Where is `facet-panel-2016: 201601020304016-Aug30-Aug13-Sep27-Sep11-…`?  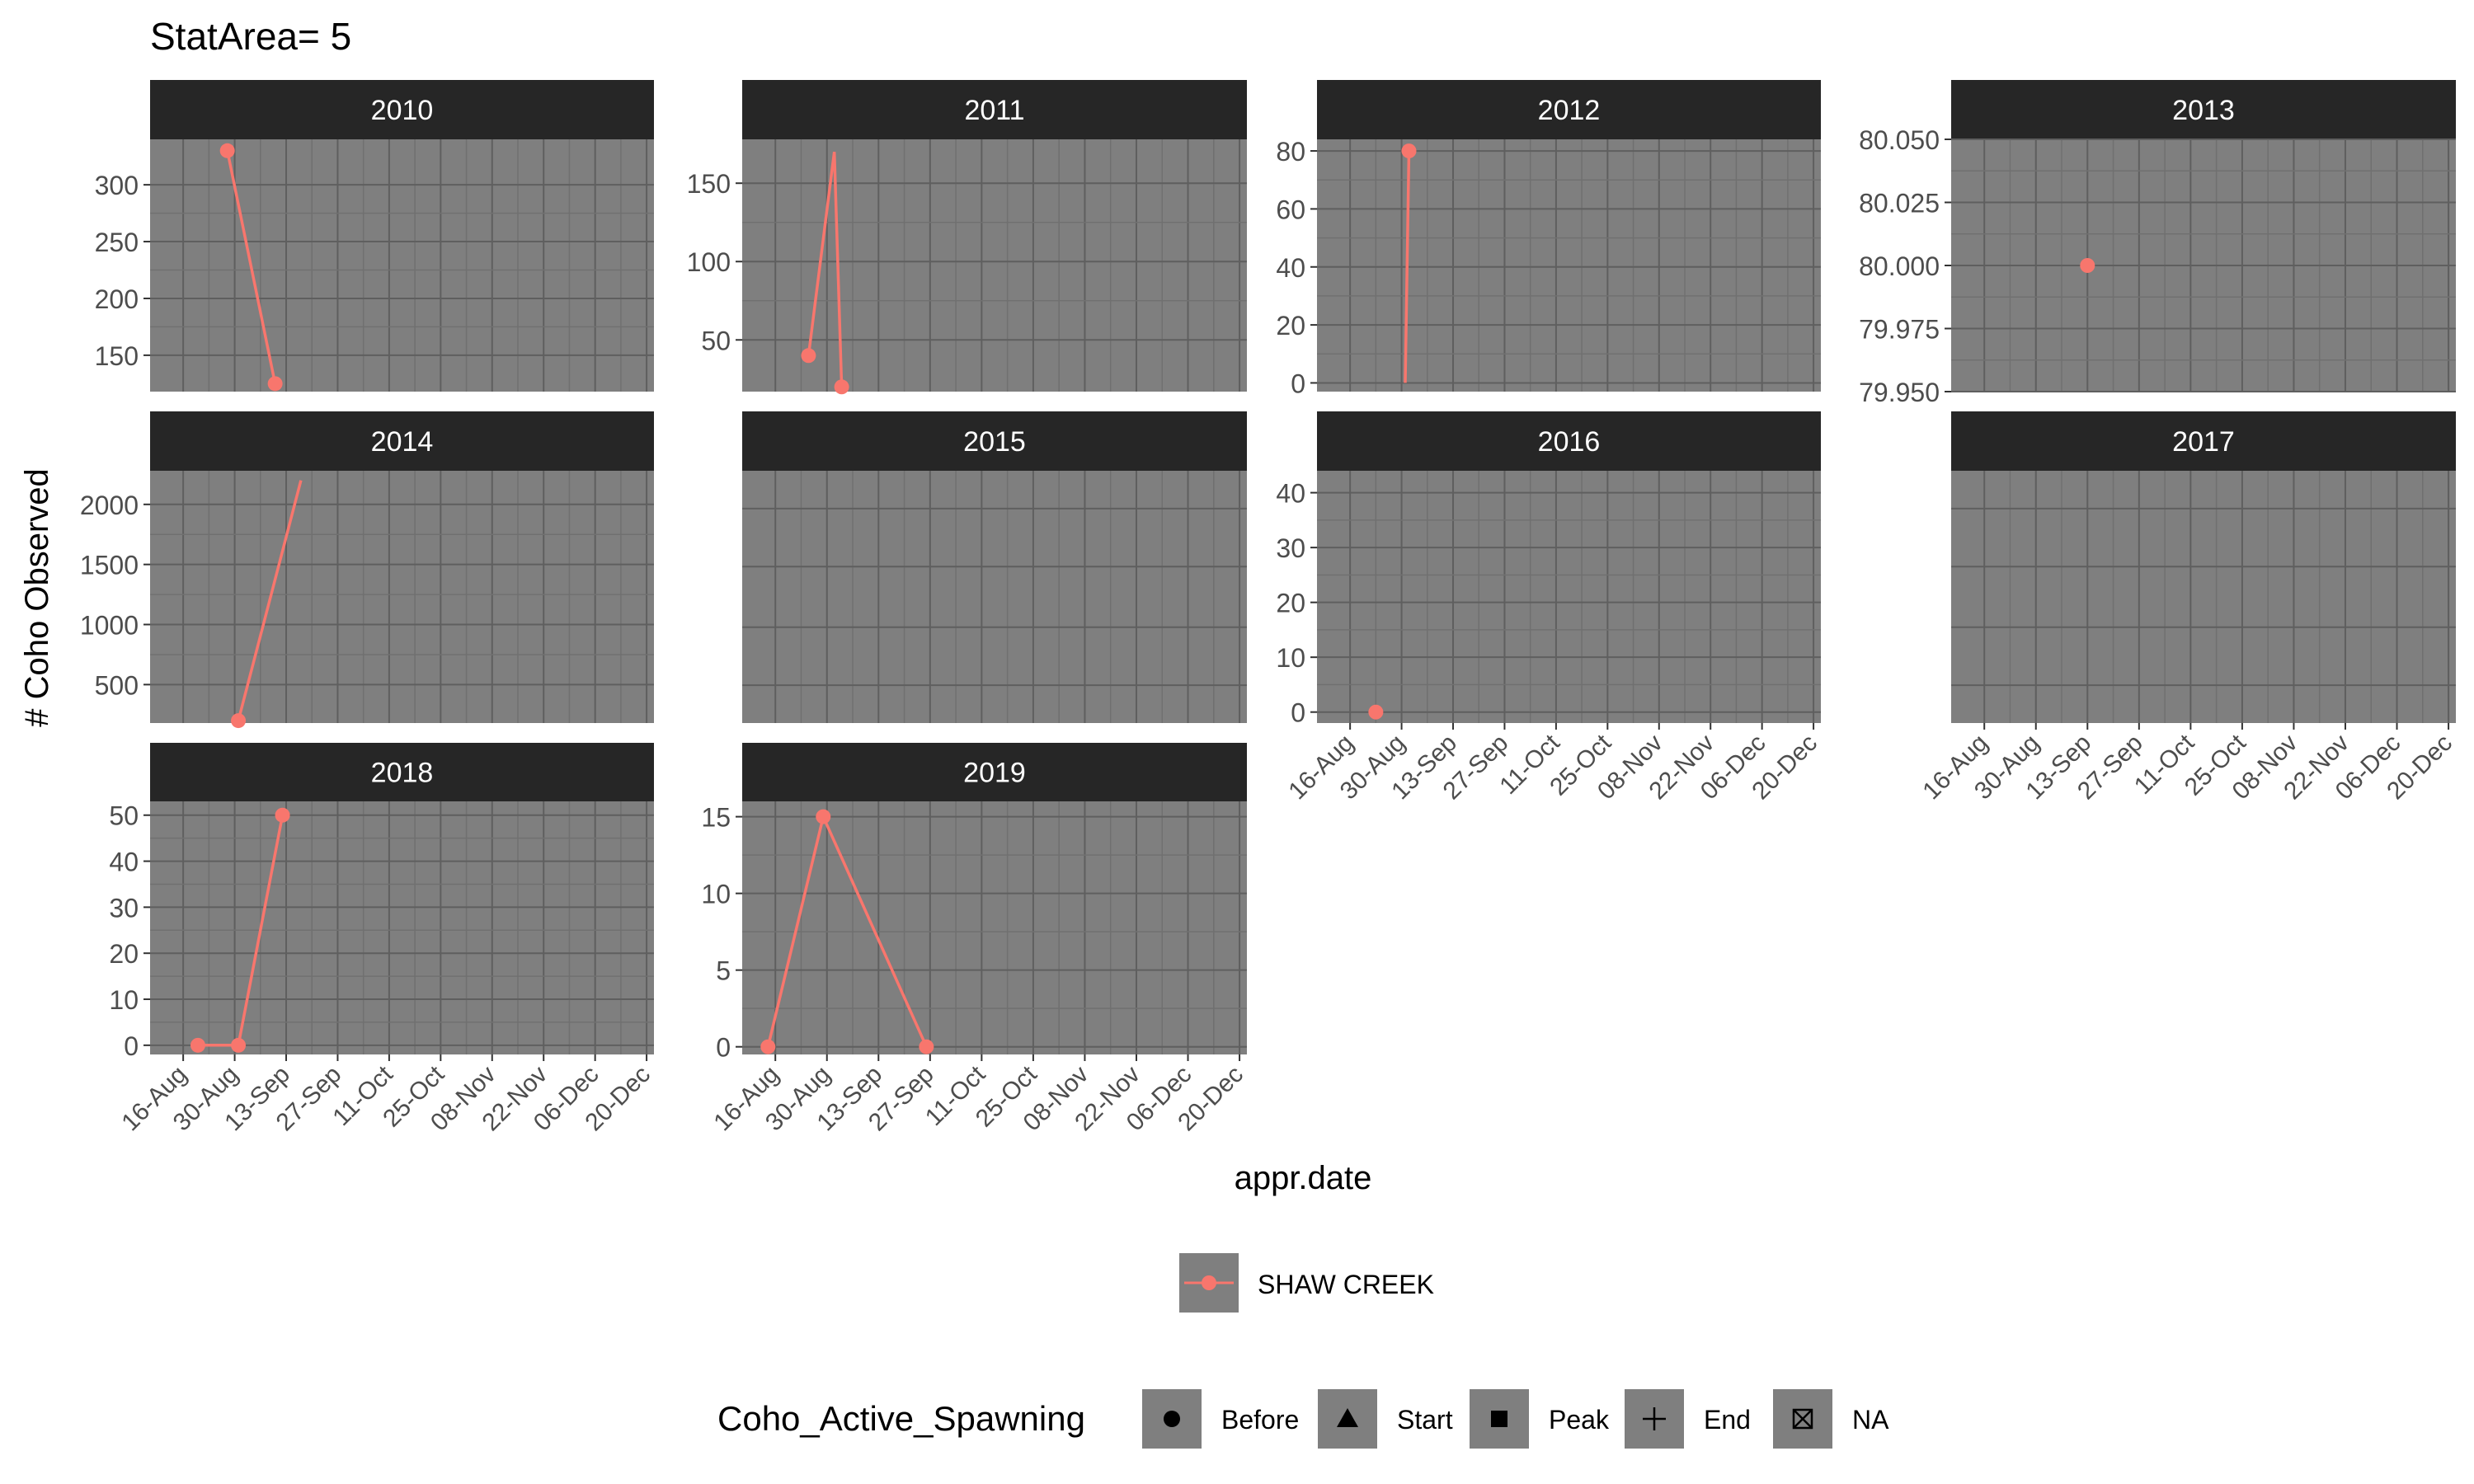
facet-panel-2016: 201601020304016-Aug30-Aug13-Sep27-Sep11-… is located at coordinates (1549, 608).